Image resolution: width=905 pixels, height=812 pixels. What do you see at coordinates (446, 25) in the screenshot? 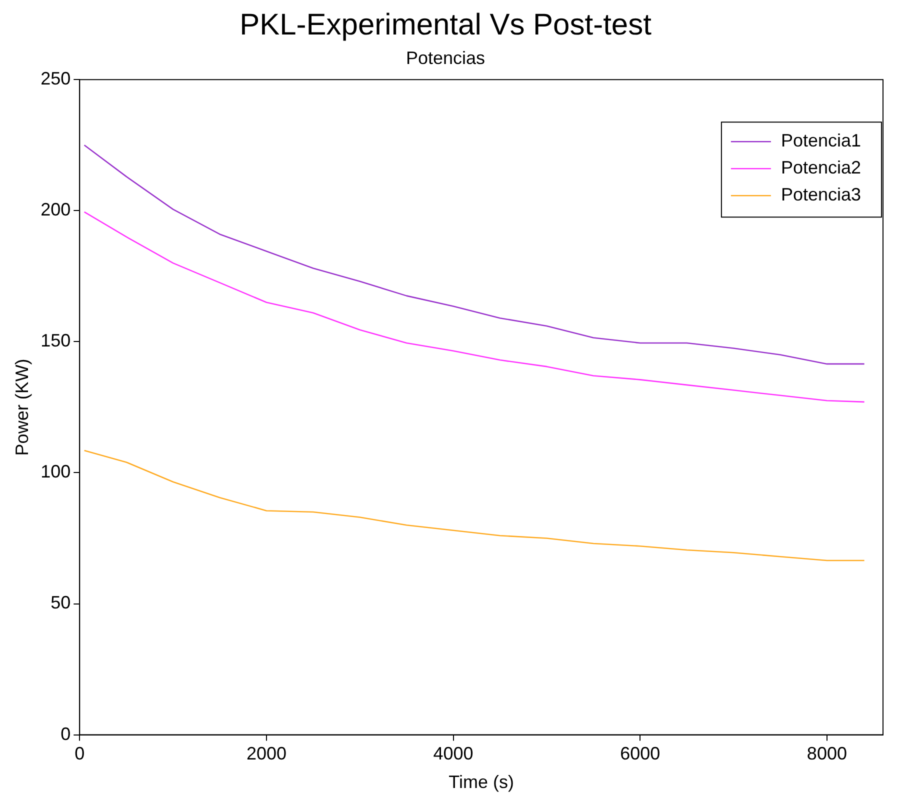
I see `chart-title: PKL-Experimental Vs Post-test` at bounding box center [446, 25].